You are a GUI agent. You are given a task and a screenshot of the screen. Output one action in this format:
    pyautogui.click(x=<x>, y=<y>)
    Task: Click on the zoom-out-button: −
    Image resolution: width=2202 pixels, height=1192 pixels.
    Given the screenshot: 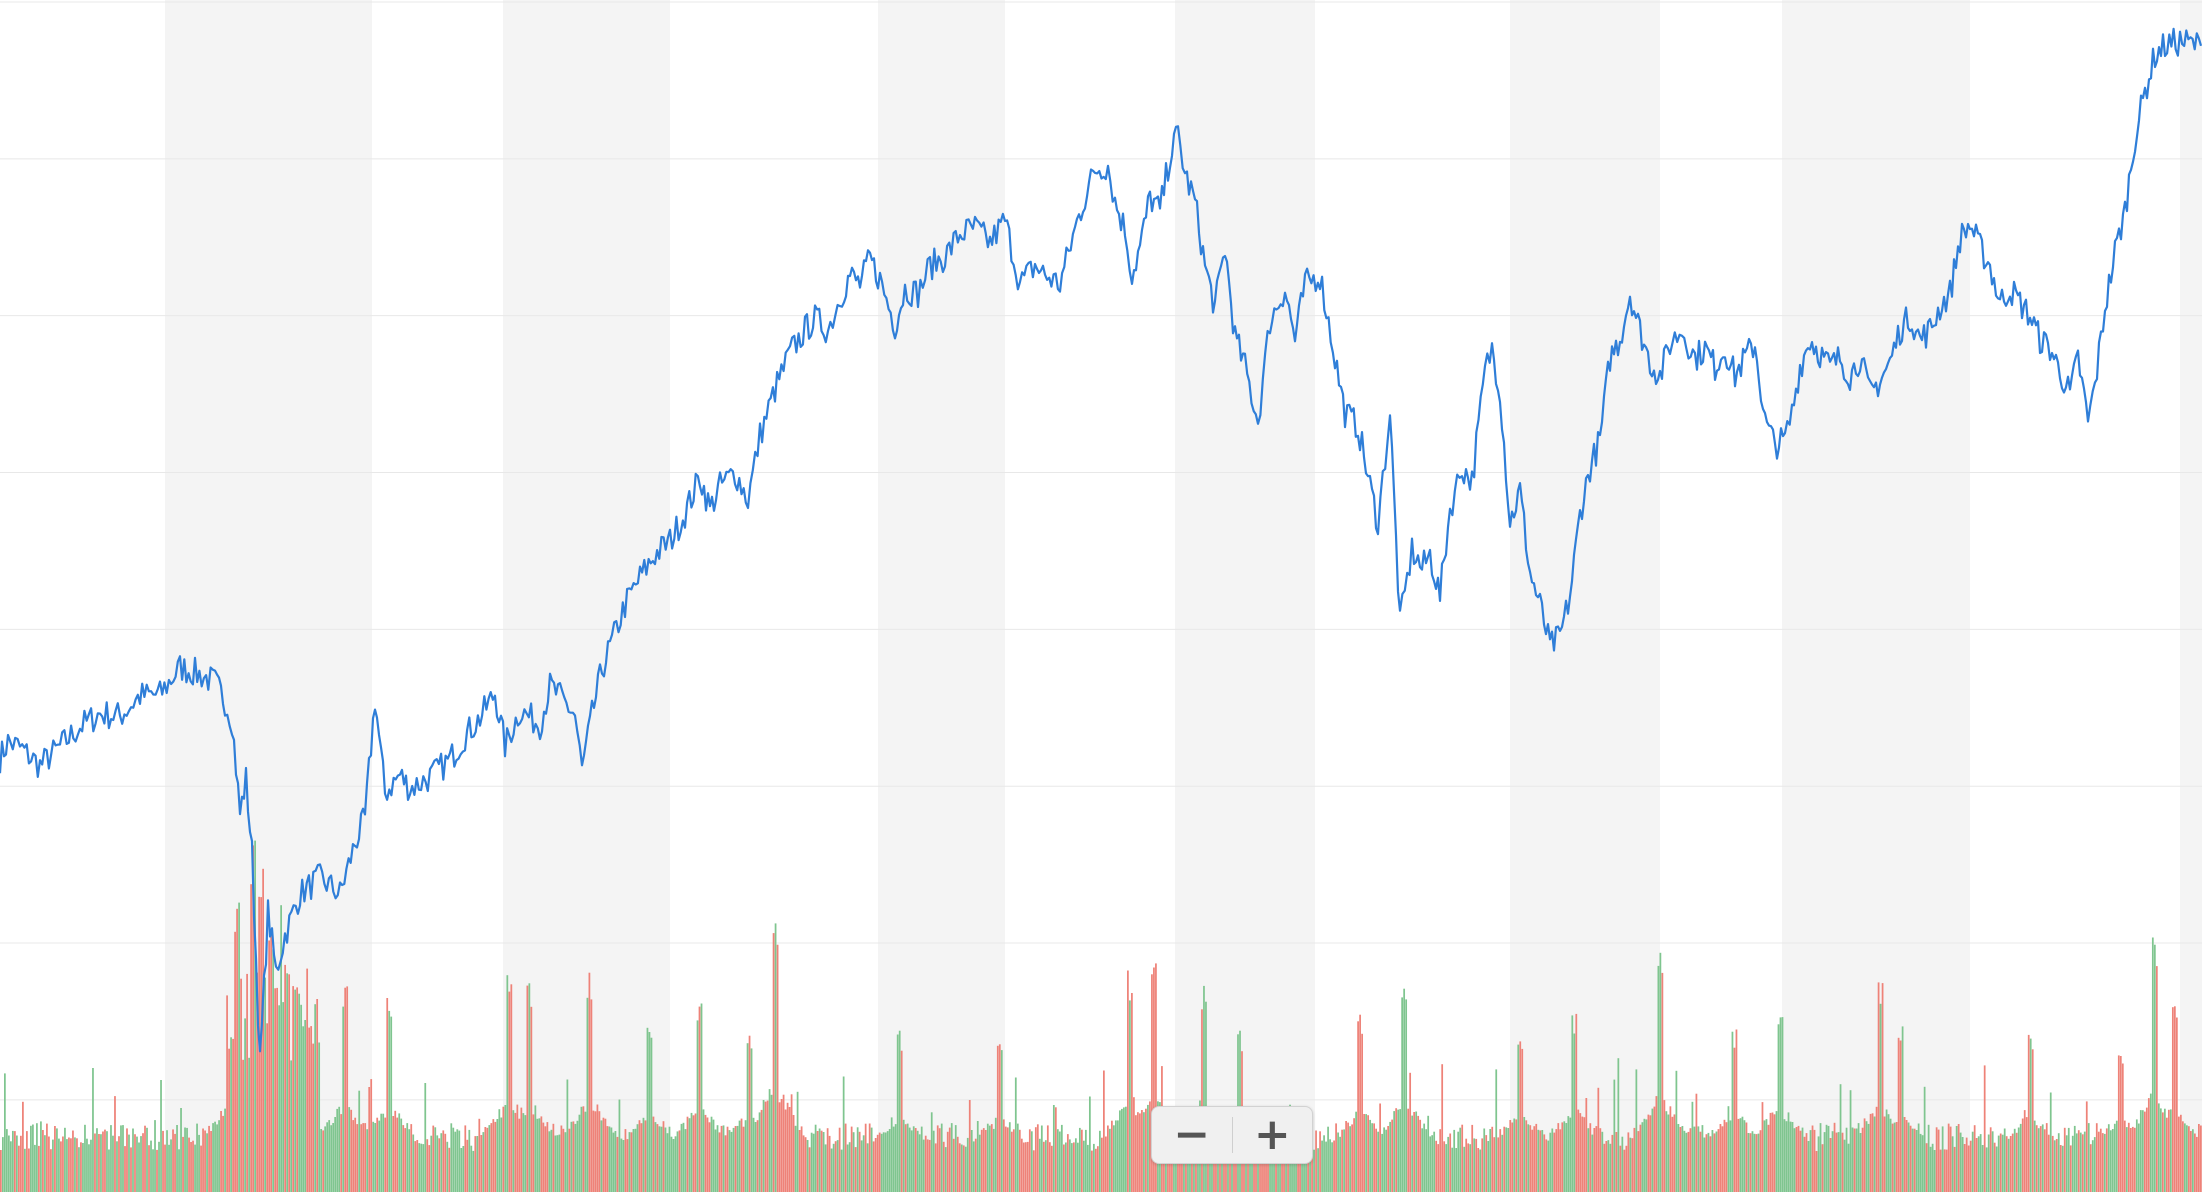 What is the action you would take?
    pyautogui.click(x=1192, y=1135)
    